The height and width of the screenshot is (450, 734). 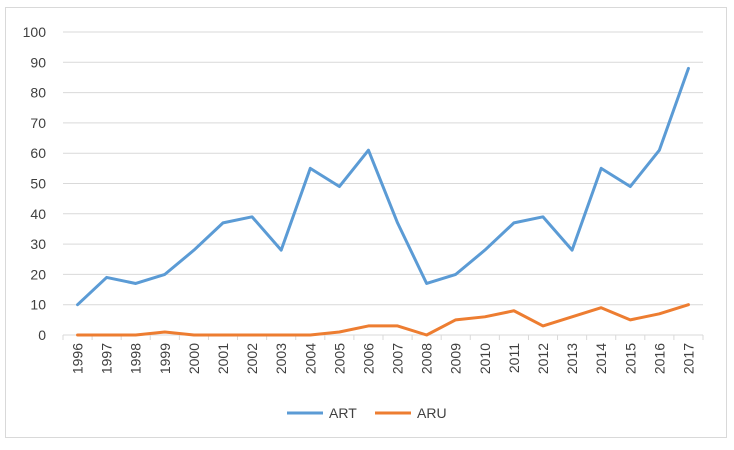 I want to click on x-tick-label: 2001, so click(x=223, y=358).